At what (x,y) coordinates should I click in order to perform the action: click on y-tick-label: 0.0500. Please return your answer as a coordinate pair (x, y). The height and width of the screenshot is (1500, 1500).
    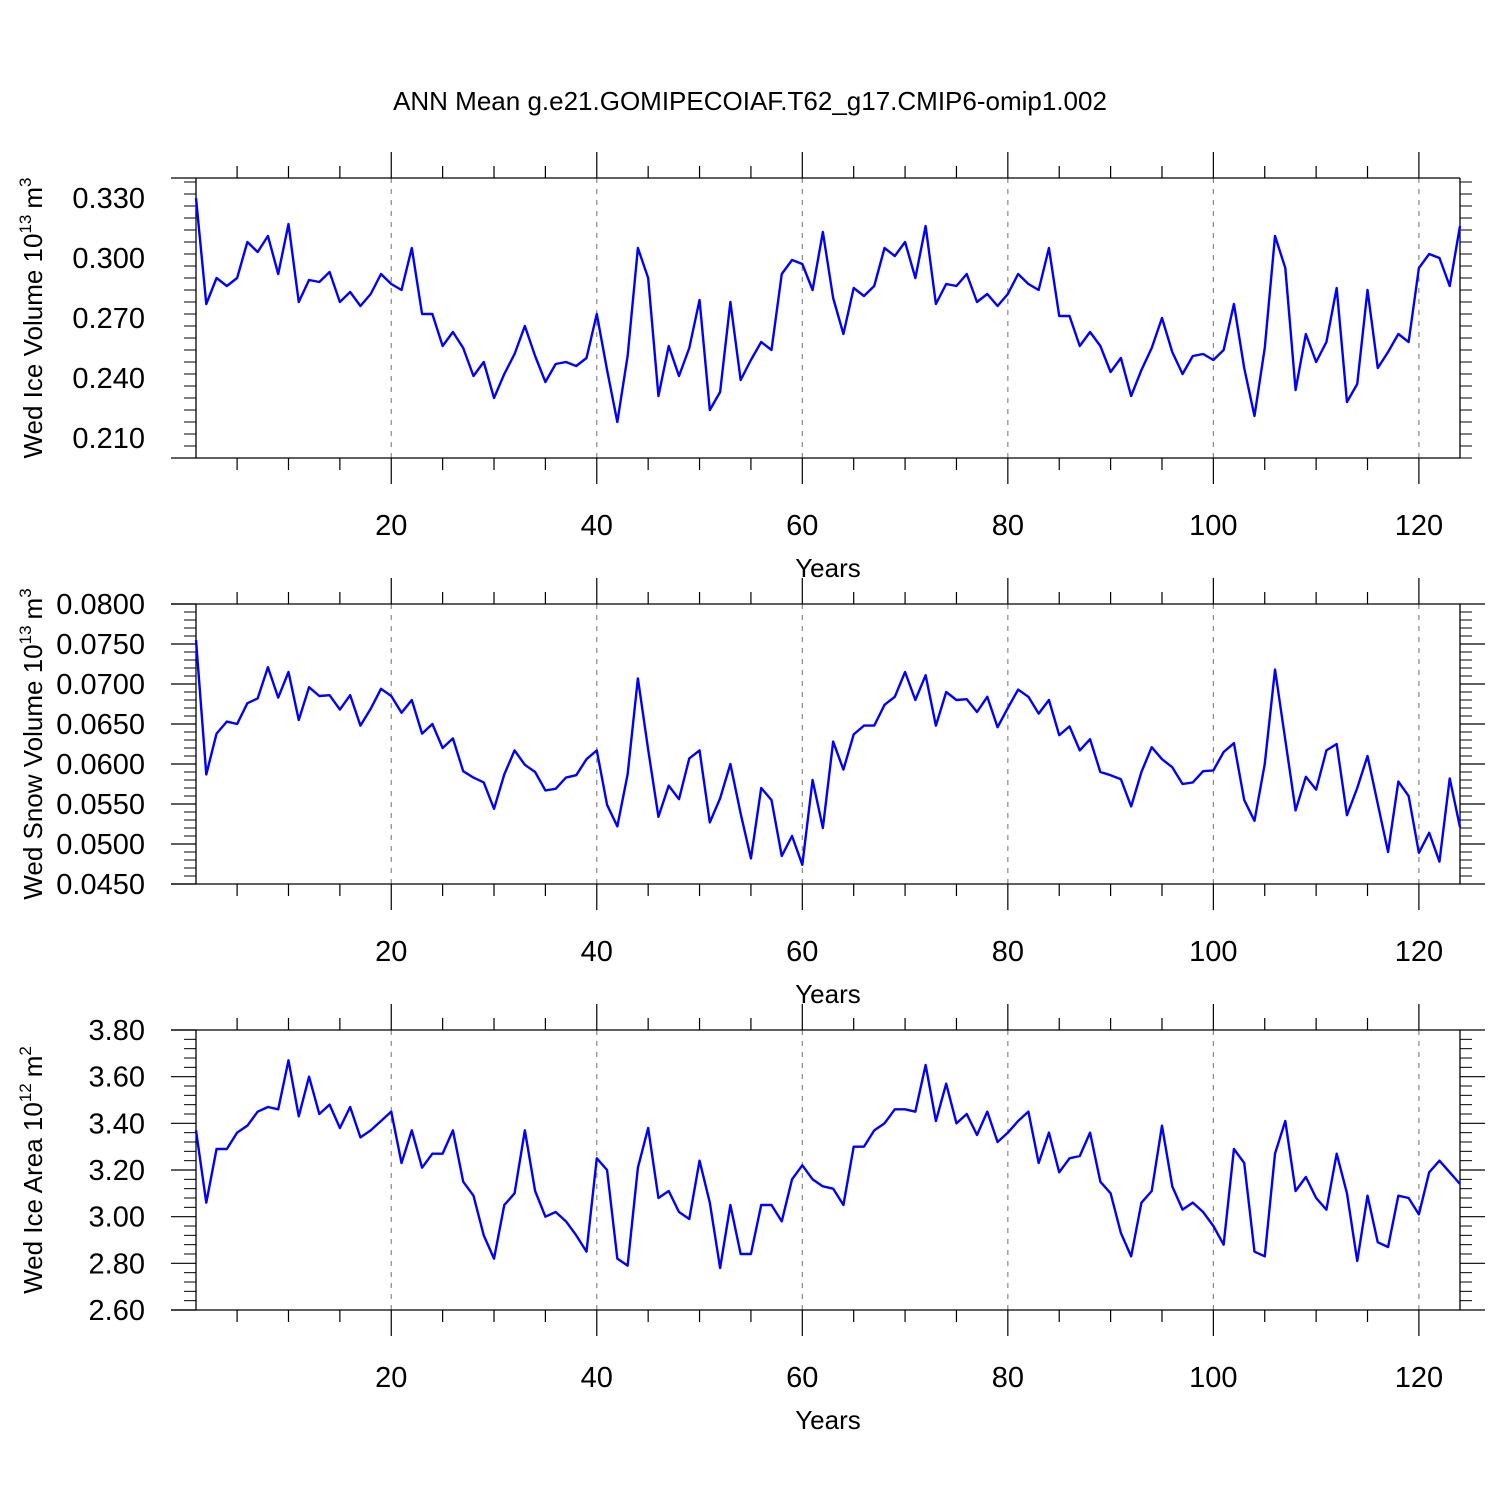
    Looking at the image, I should click on (100, 845).